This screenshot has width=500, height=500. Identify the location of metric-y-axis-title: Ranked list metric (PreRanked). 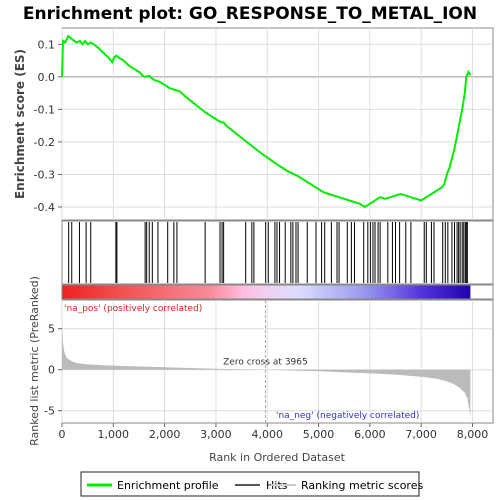
(34, 361).